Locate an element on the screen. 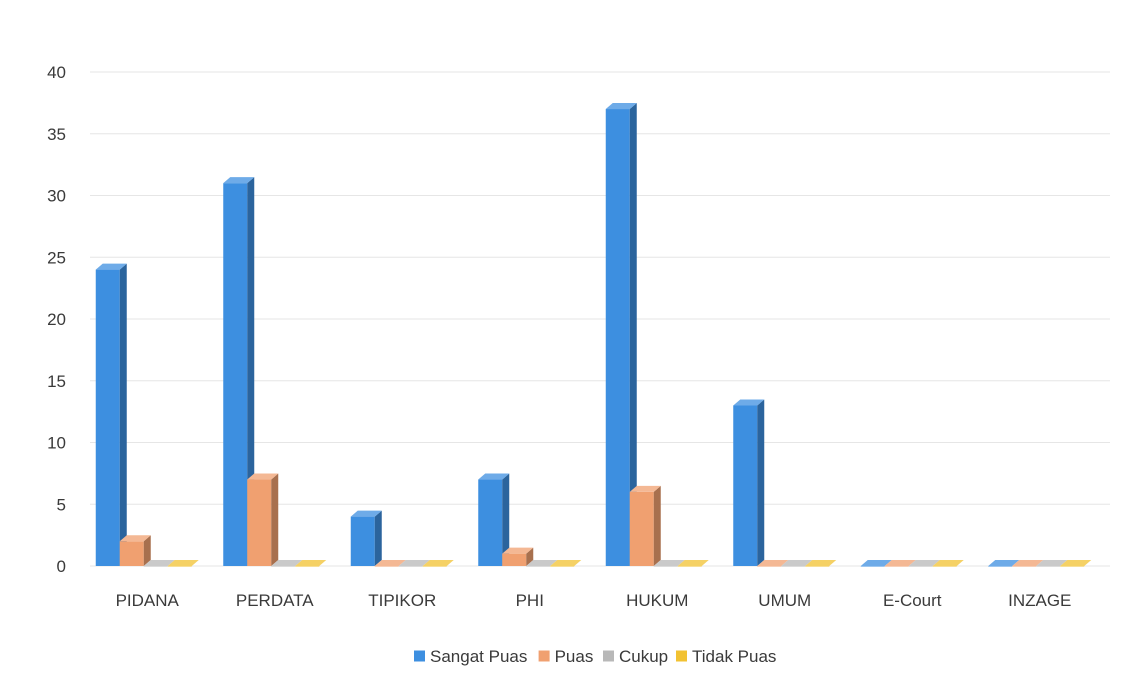 This screenshot has width=1148, height=688. legend-label: Cukup is located at coordinates (643, 656).